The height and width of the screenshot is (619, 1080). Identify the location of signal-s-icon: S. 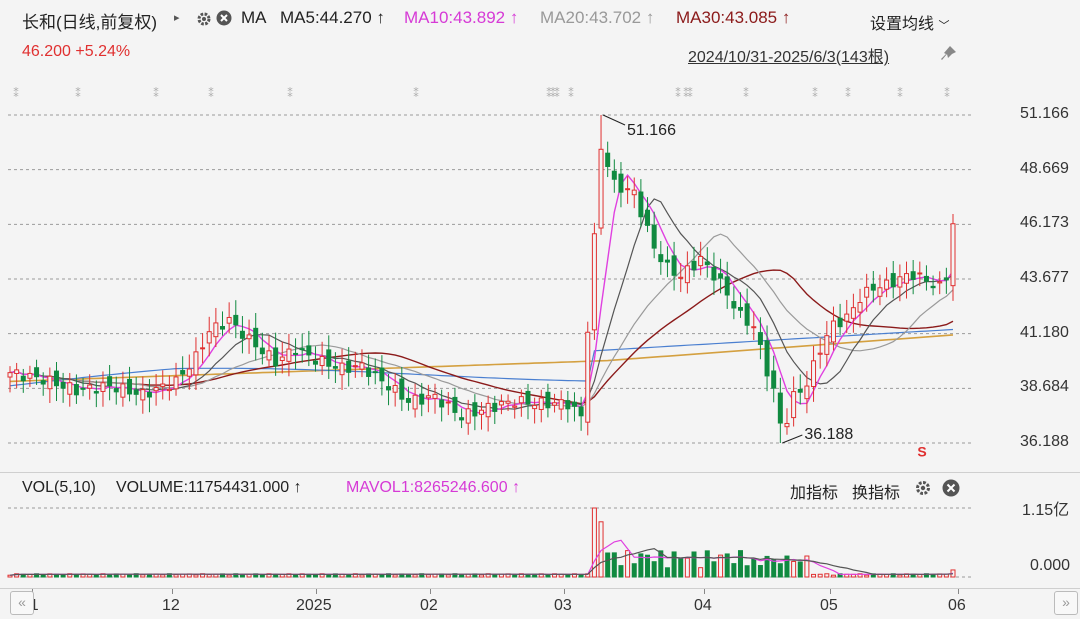
(921, 452).